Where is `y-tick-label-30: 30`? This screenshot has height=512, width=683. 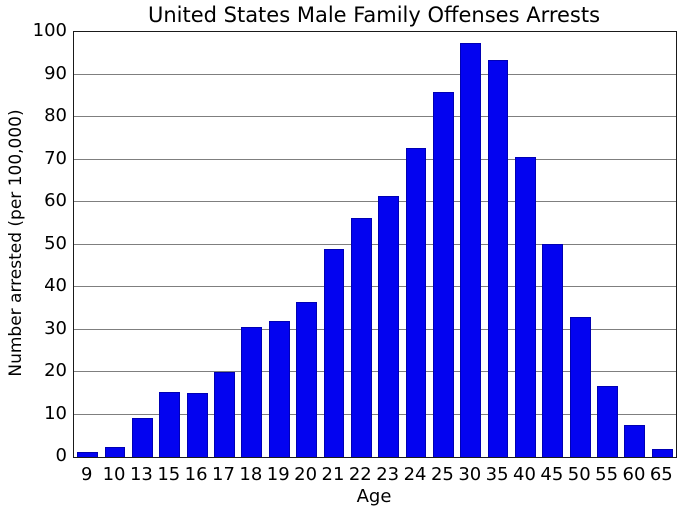 y-tick-label-30: 30 is located at coordinates (55, 328).